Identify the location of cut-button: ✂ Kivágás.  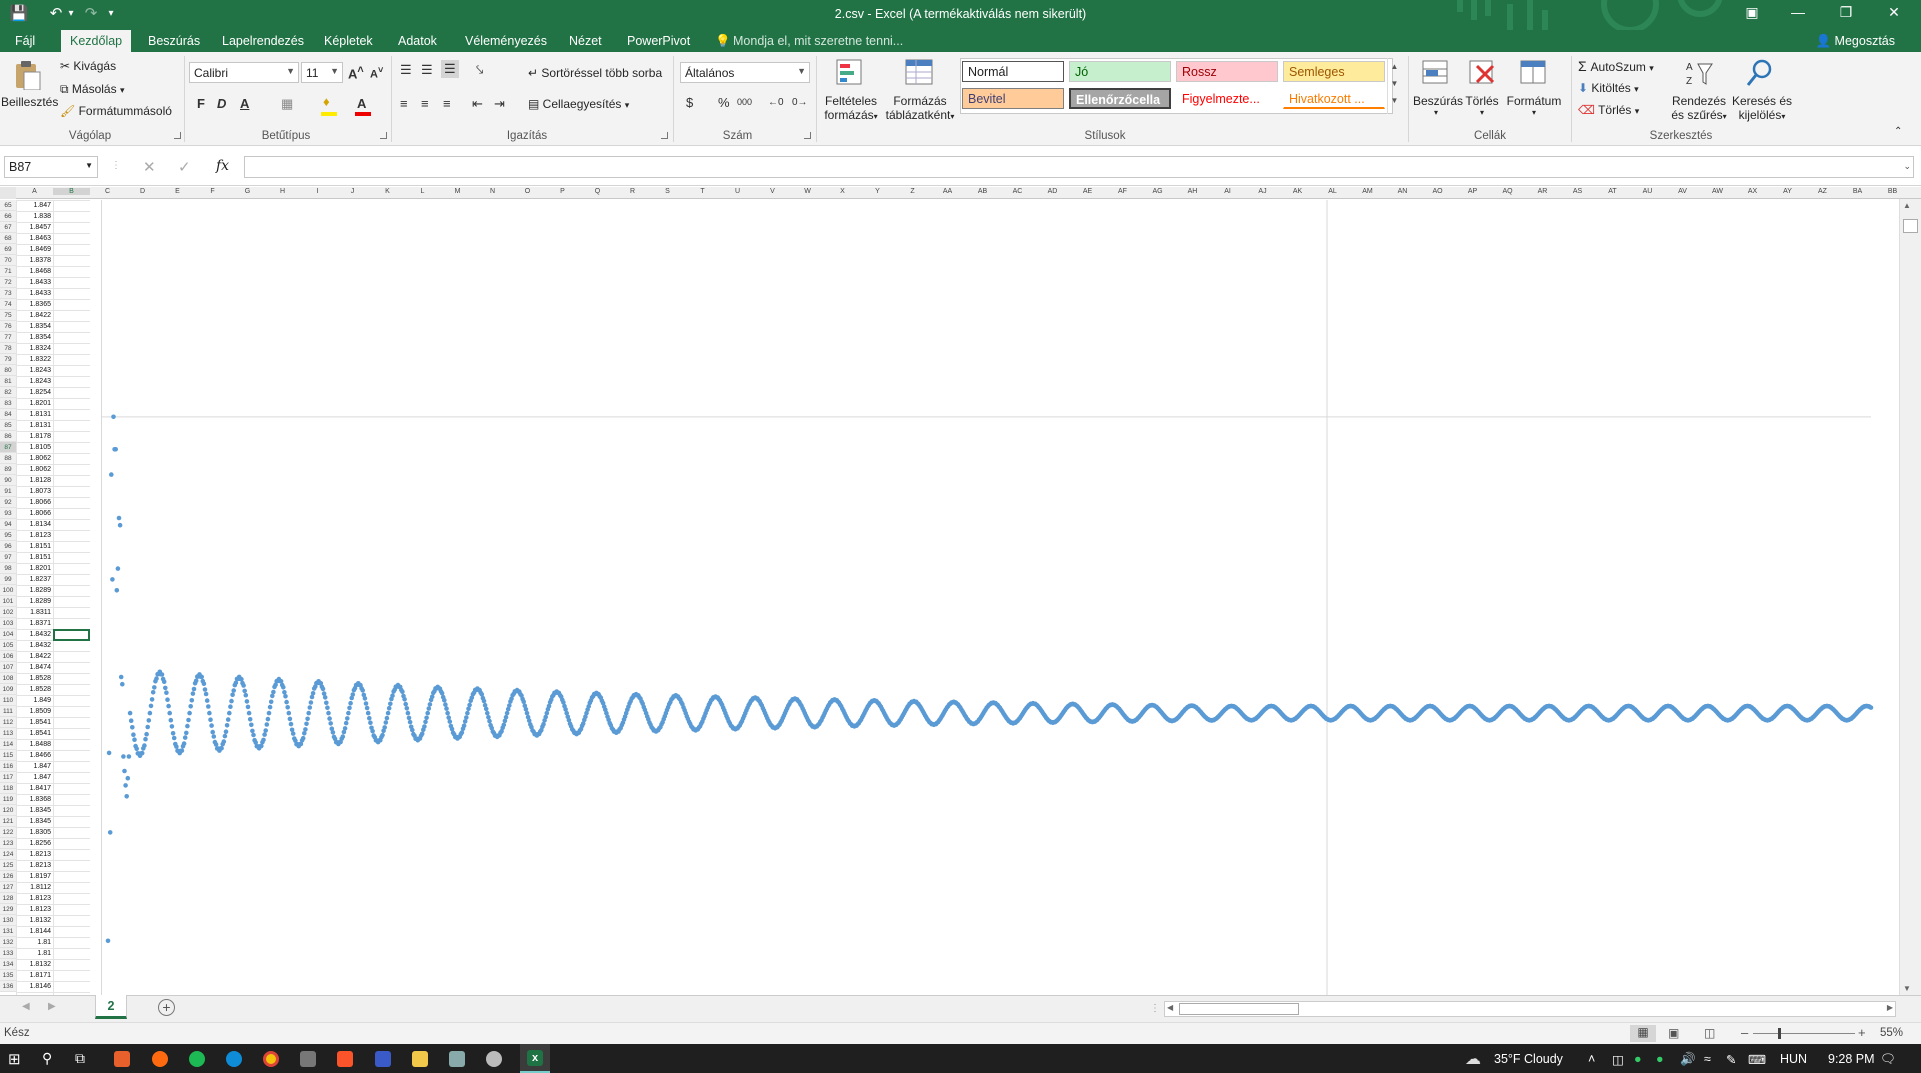
(88, 66).